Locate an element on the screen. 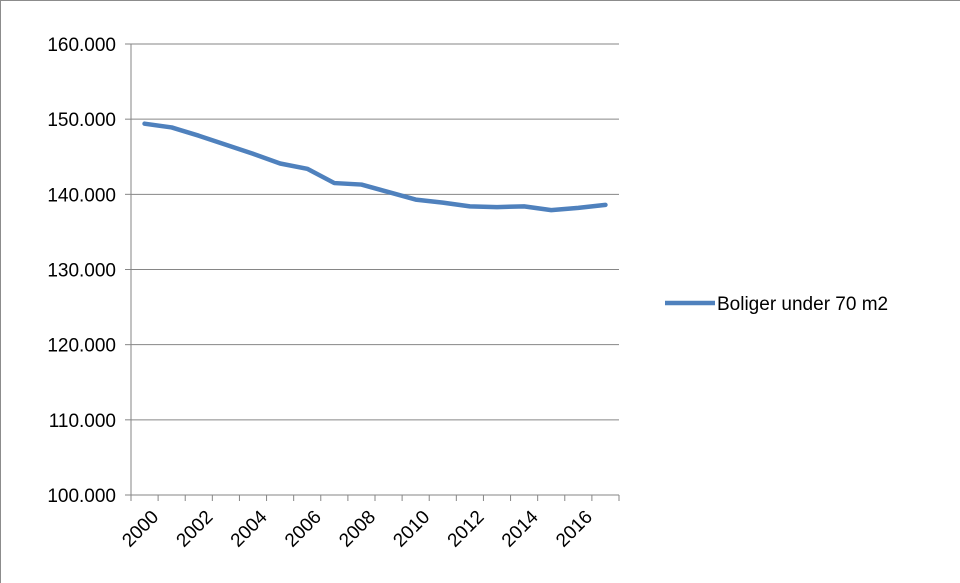 The height and width of the screenshot is (583, 960). x-axis-tick-label: 2008 is located at coordinates (357, 529).